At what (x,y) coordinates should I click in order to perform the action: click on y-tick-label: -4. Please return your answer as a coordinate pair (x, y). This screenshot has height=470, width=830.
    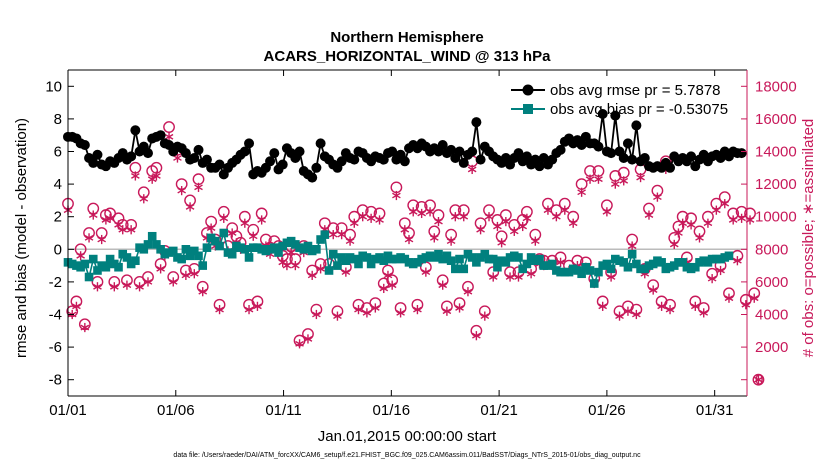
    Looking at the image, I should click on (55, 315).